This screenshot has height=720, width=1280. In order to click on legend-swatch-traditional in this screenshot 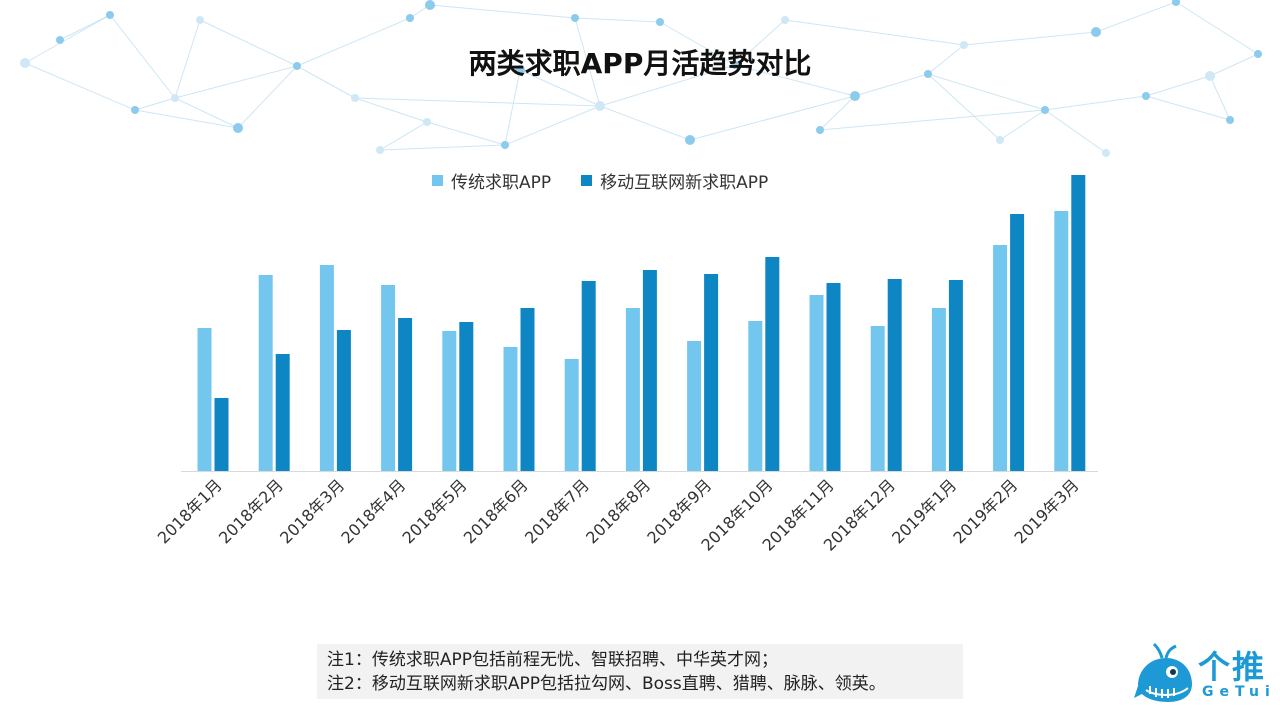, I will do `click(437, 180)`.